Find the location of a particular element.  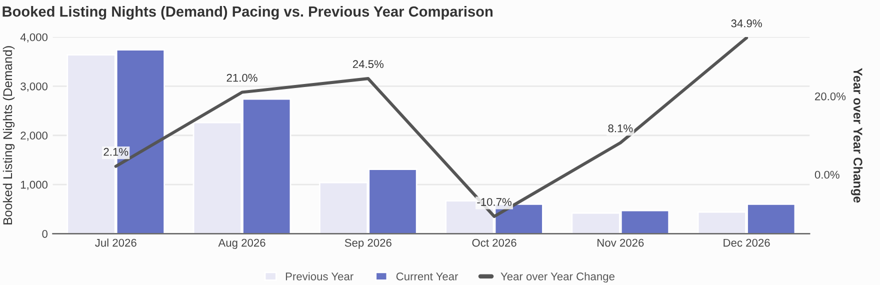

data-label: 21.0% is located at coordinates (242, 78).